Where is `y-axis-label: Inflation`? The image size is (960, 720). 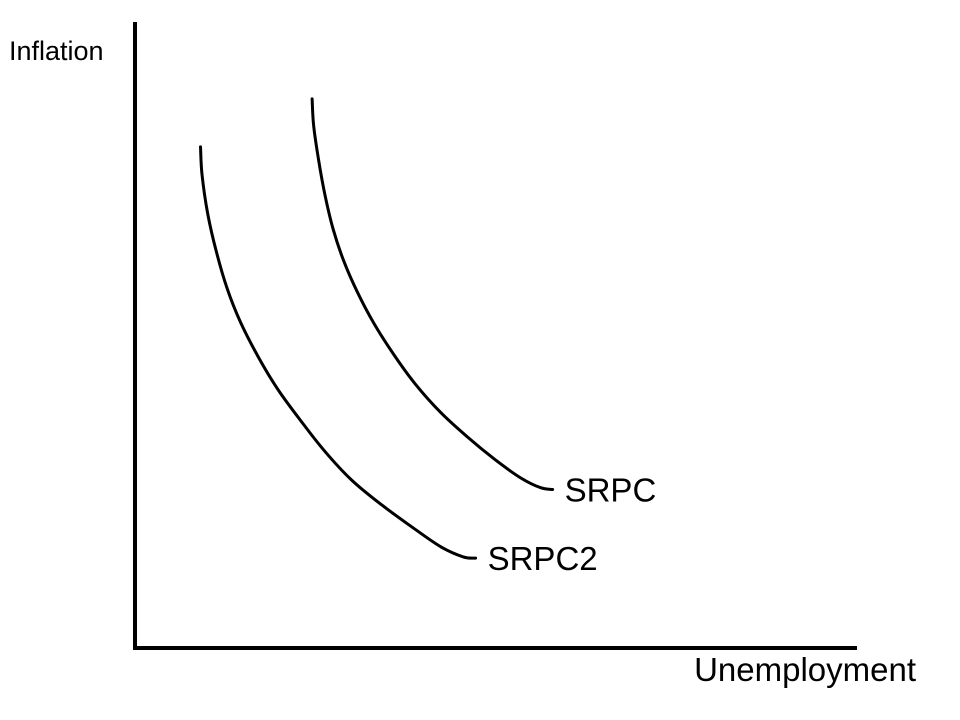 y-axis-label: Inflation is located at coordinates (56, 51).